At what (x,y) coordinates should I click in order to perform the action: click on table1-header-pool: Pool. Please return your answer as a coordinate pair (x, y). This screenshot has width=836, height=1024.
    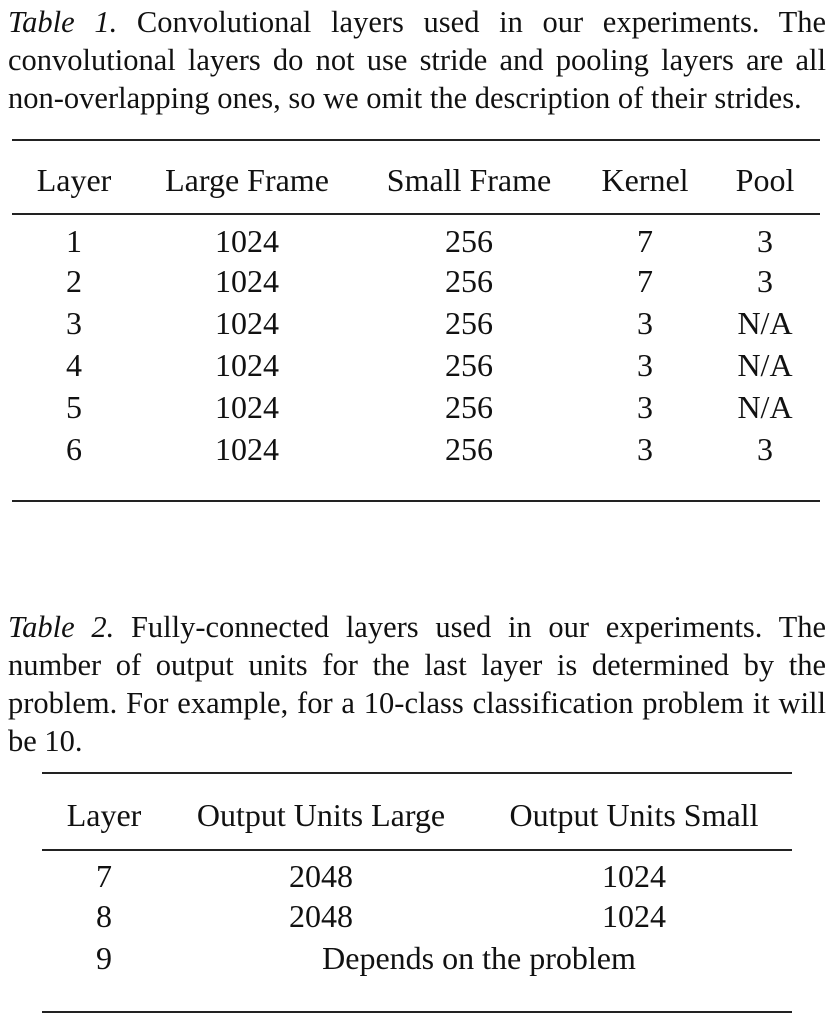
    Looking at the image, I should click on (765, 179).